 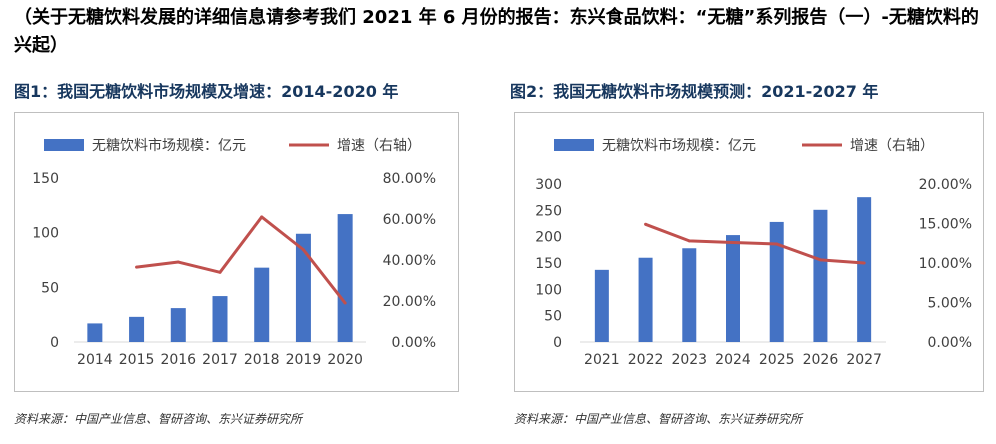 I want to click on chart1-right-tick: 20.00%, so click(x=409, y=302).